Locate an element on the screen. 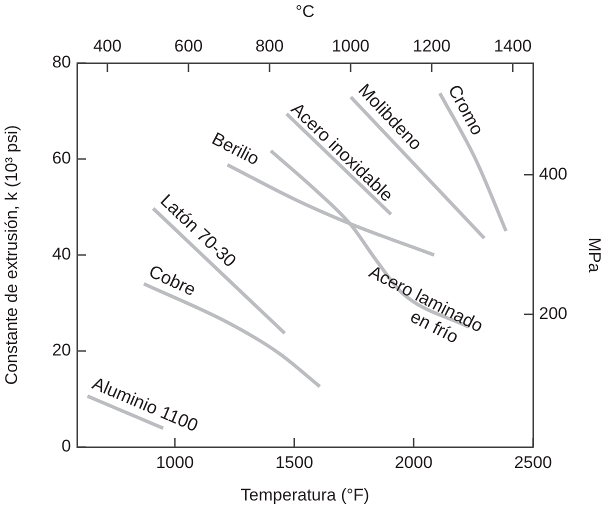  x2-tick-label: 400 is located at coordinates (107, 46).